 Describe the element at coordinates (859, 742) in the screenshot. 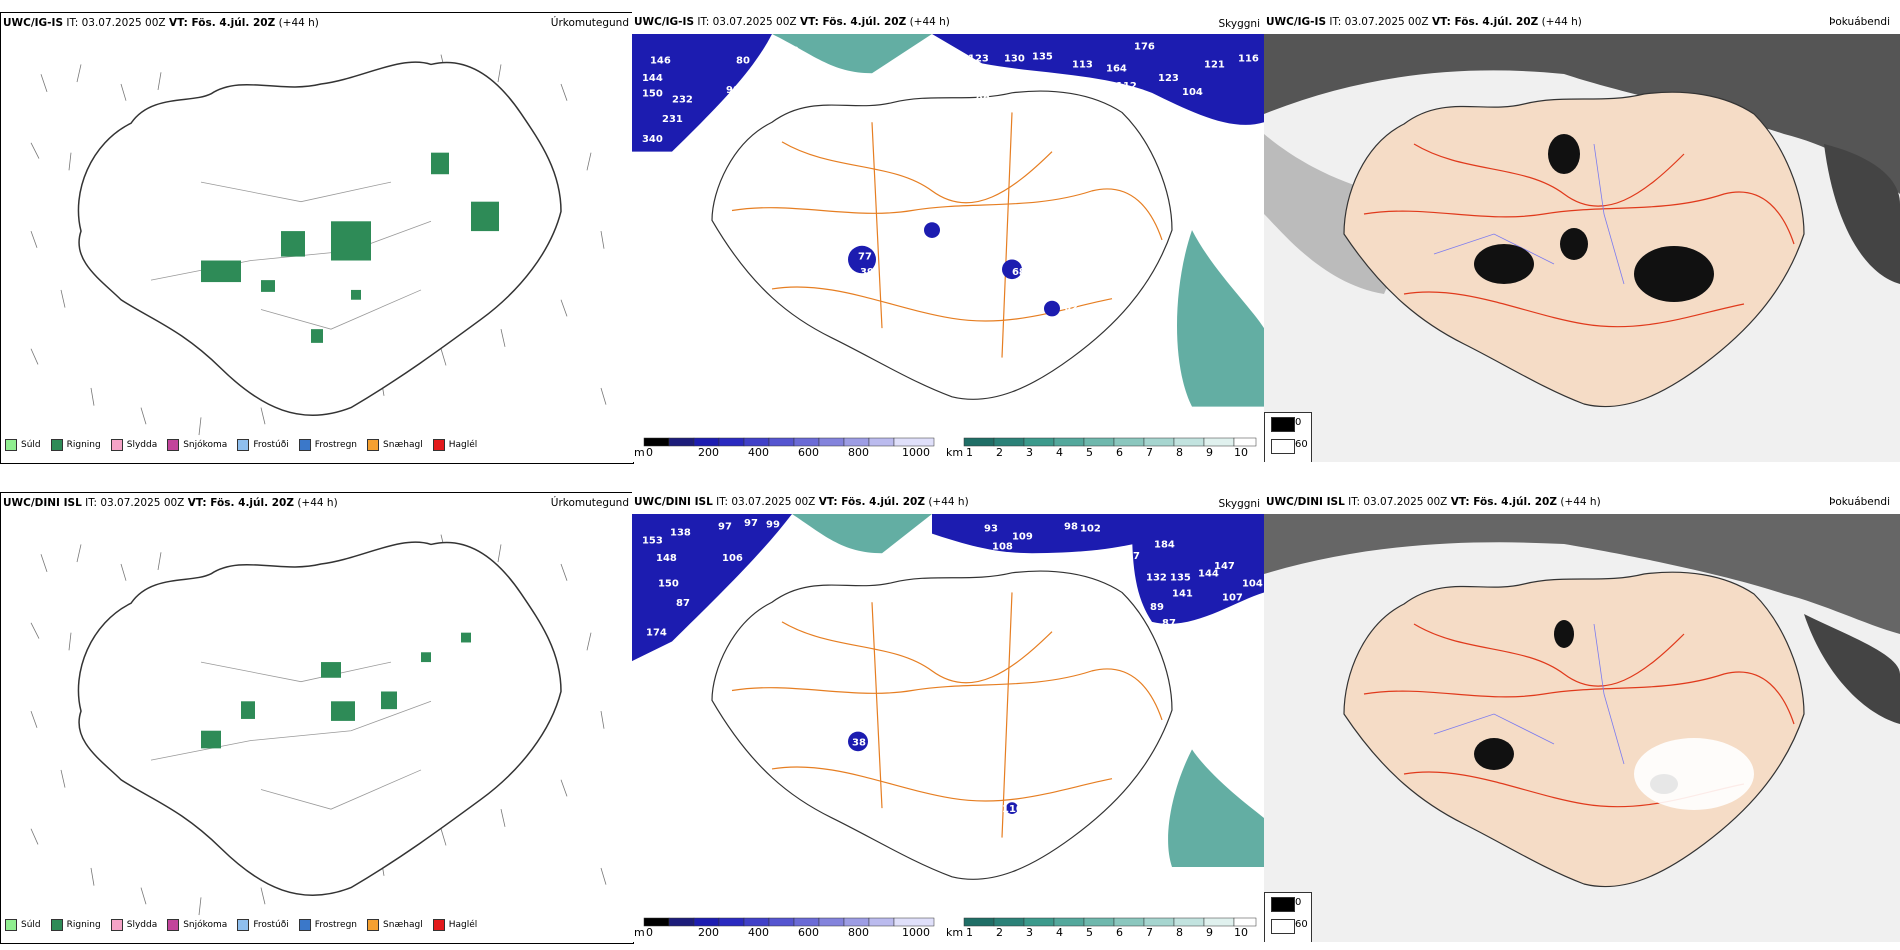

I see `svg-text: 38` at that location.